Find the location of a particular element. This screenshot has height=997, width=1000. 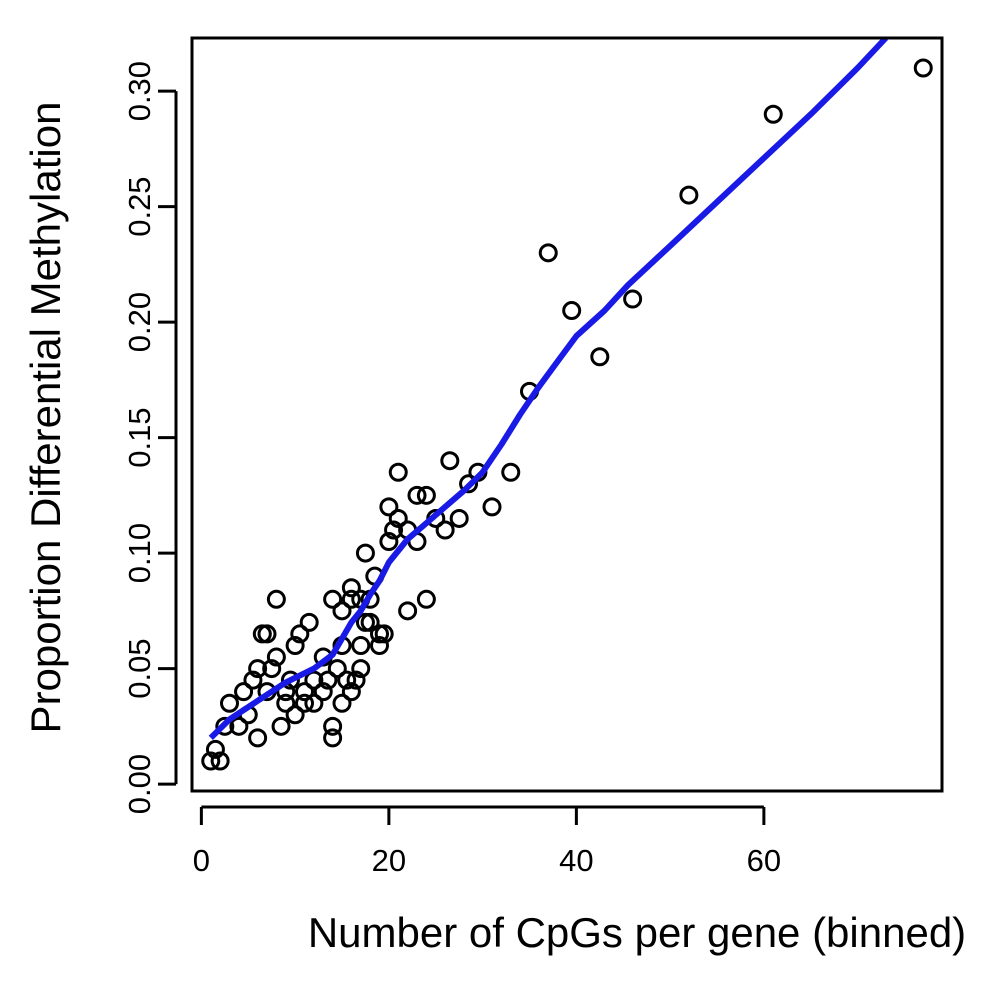

x-tick-label: 20 is located at coordinates (389, 860).